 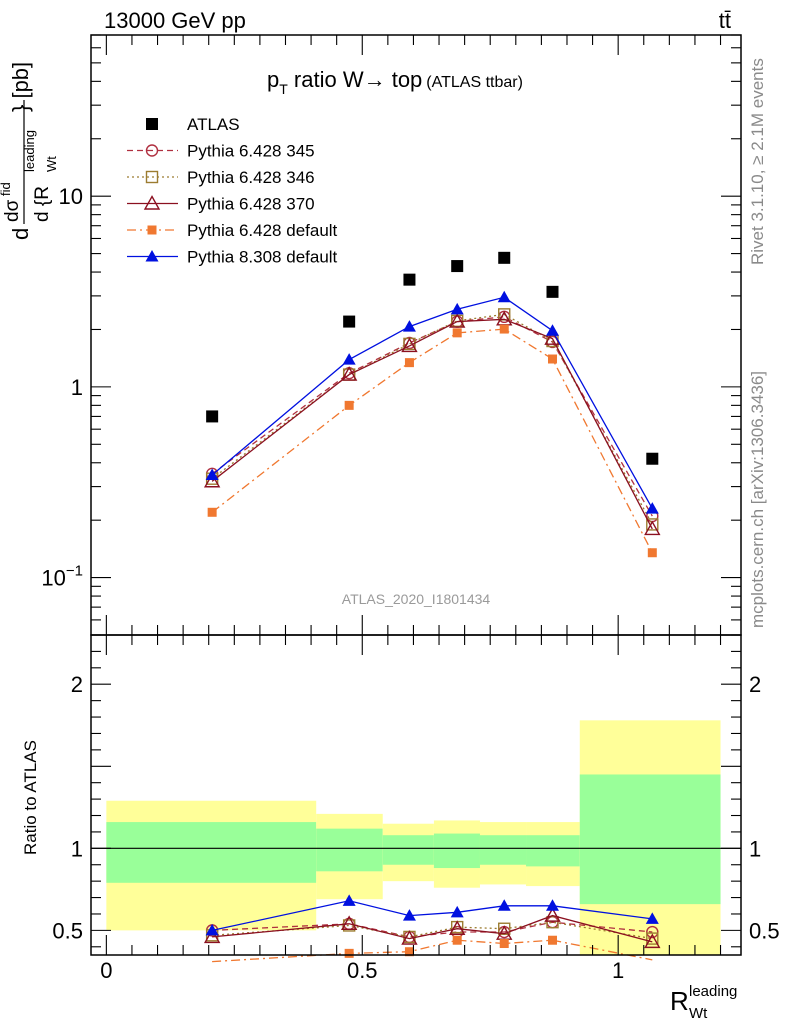 I want to click on y-tick-label: 10−1, so click(x=62, y=577).